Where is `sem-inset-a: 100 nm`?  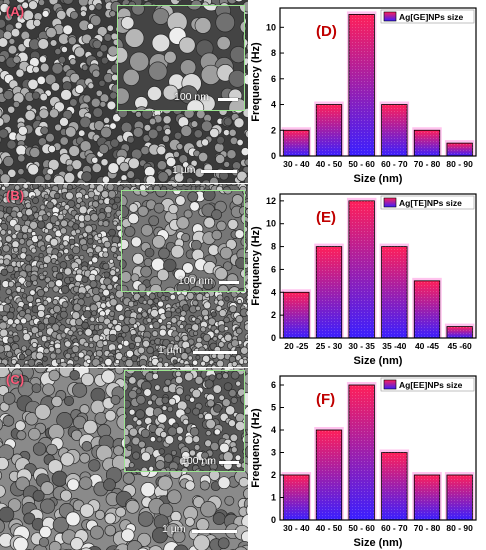 sem-inset-a: 100 nm is located at coordinates (181, 58).